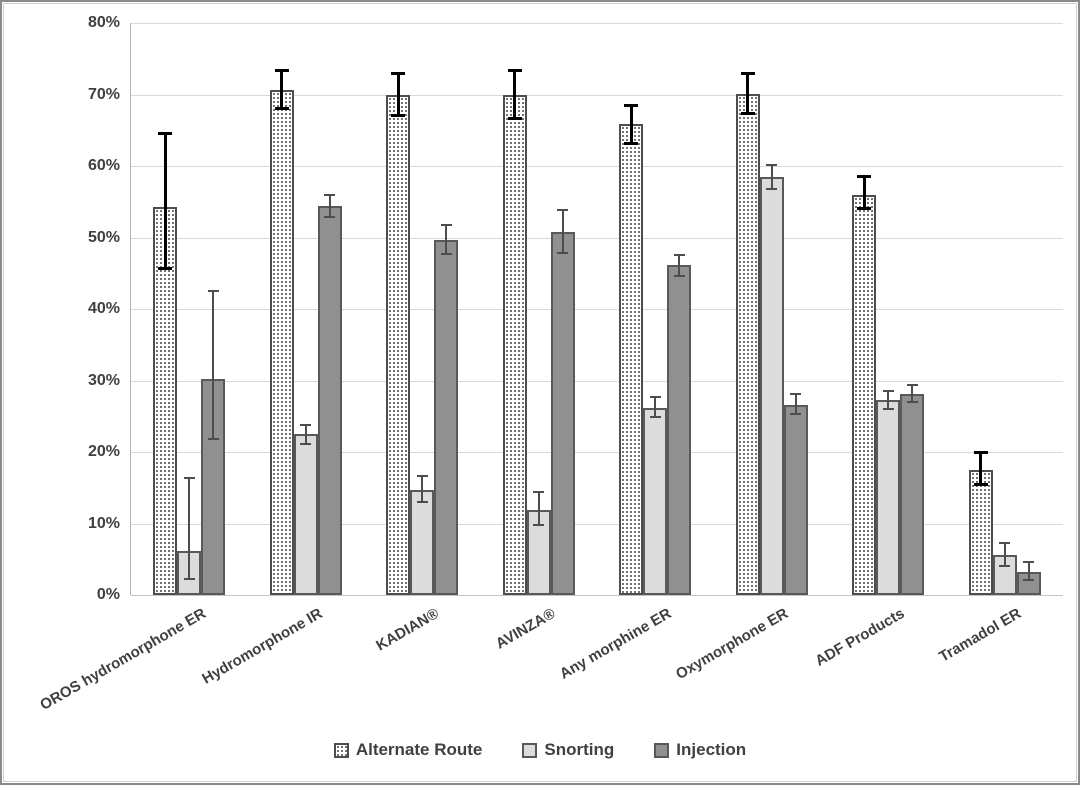 The height and width of the screenshot is (785, 1080). Describe the element at coordinates (579, 749) in the screenshot. I see `legend-label: Snorting` at that location.